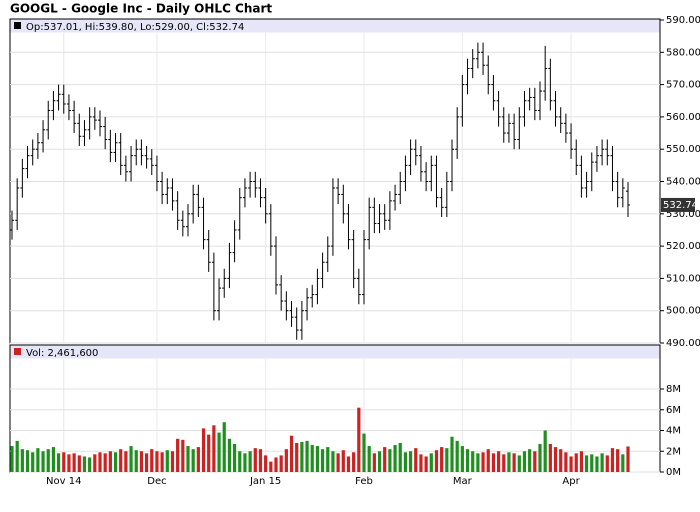 The width and height of the screenshot is (700, 512). Describe the element at coordinates (156, 481) in the screenshot. I see `x-tick-label: Dec` at that location.